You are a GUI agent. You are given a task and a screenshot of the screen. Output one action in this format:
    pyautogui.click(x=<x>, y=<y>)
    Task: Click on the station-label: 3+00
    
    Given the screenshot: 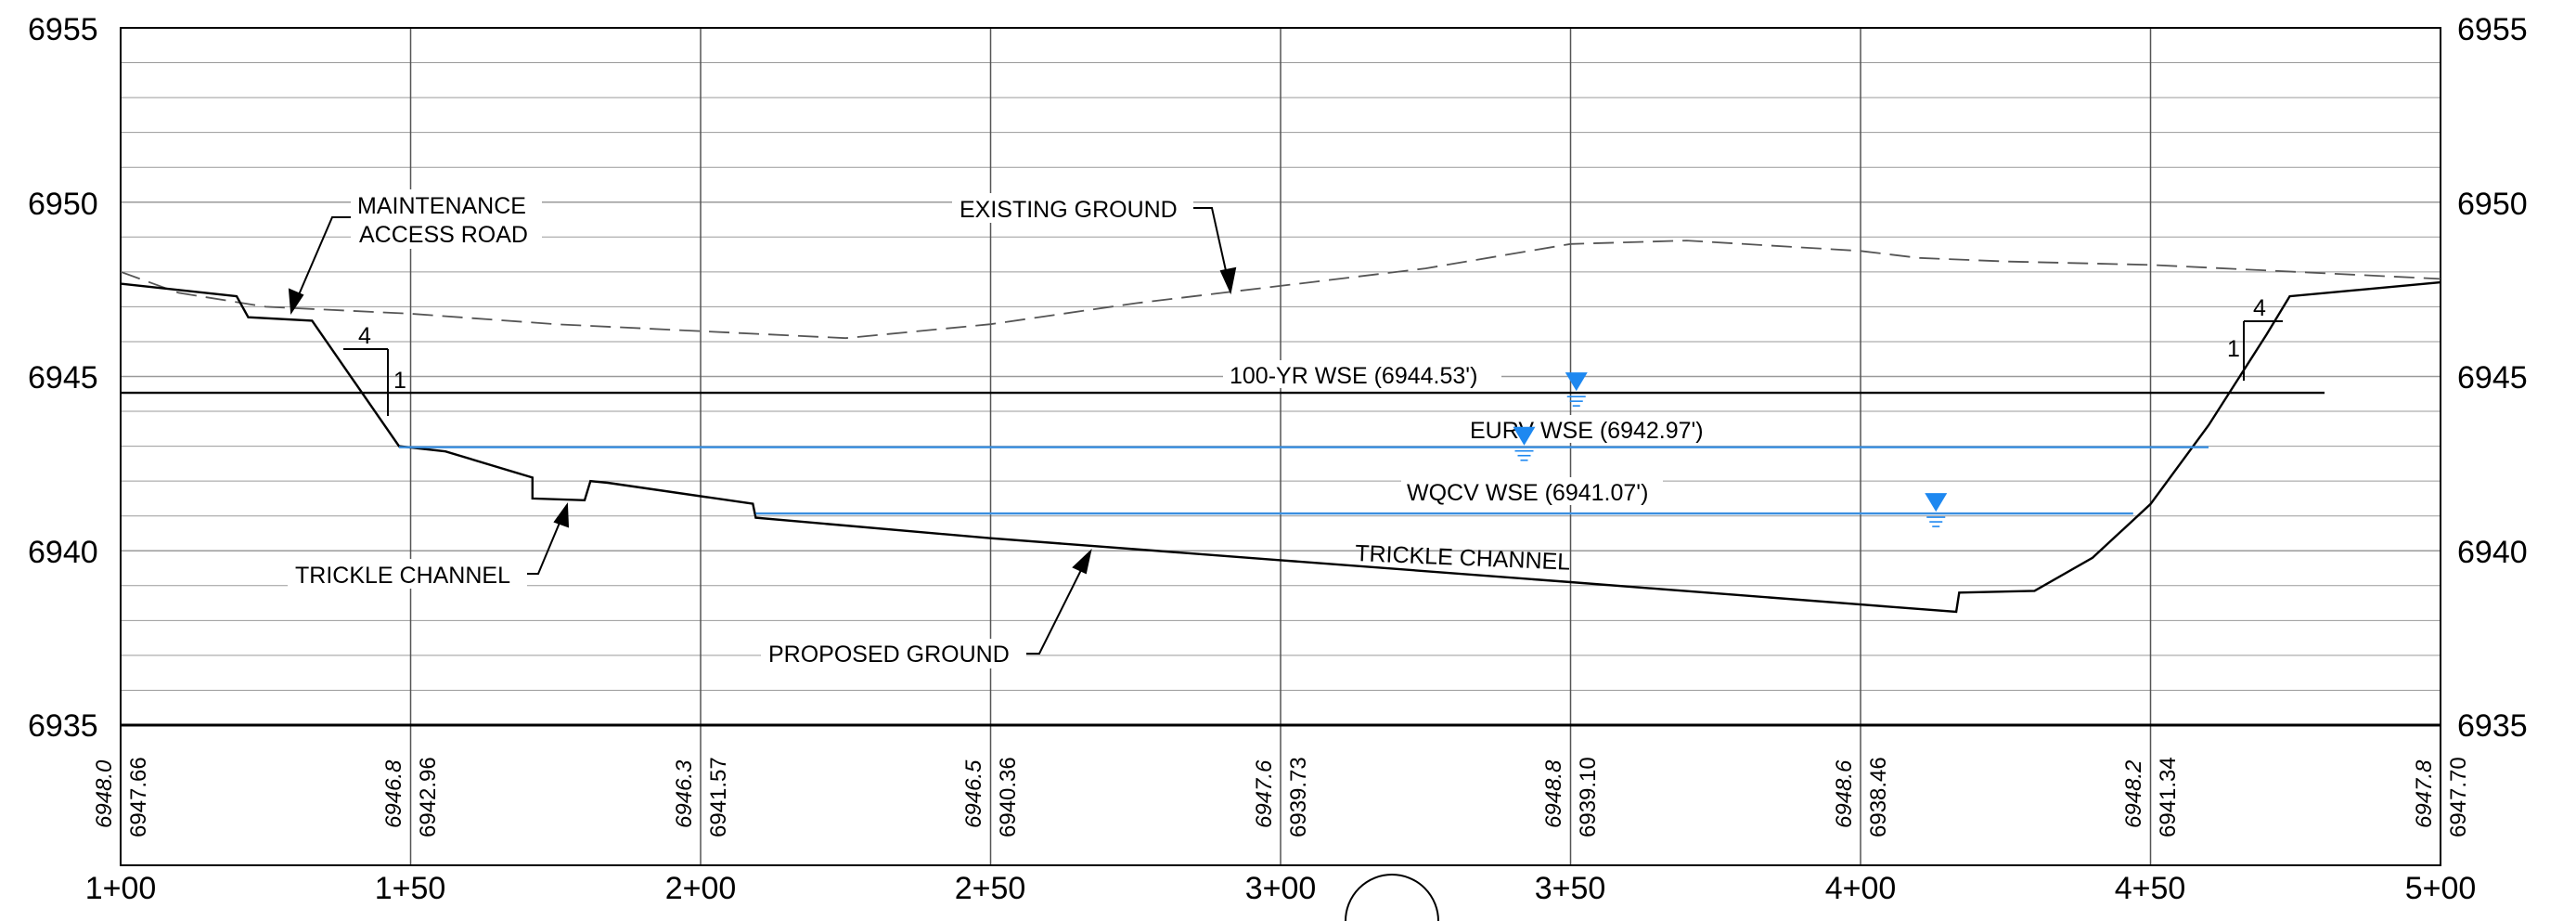 What is the action you would take?
    pyautogui.click(x=1281, y=889)
    